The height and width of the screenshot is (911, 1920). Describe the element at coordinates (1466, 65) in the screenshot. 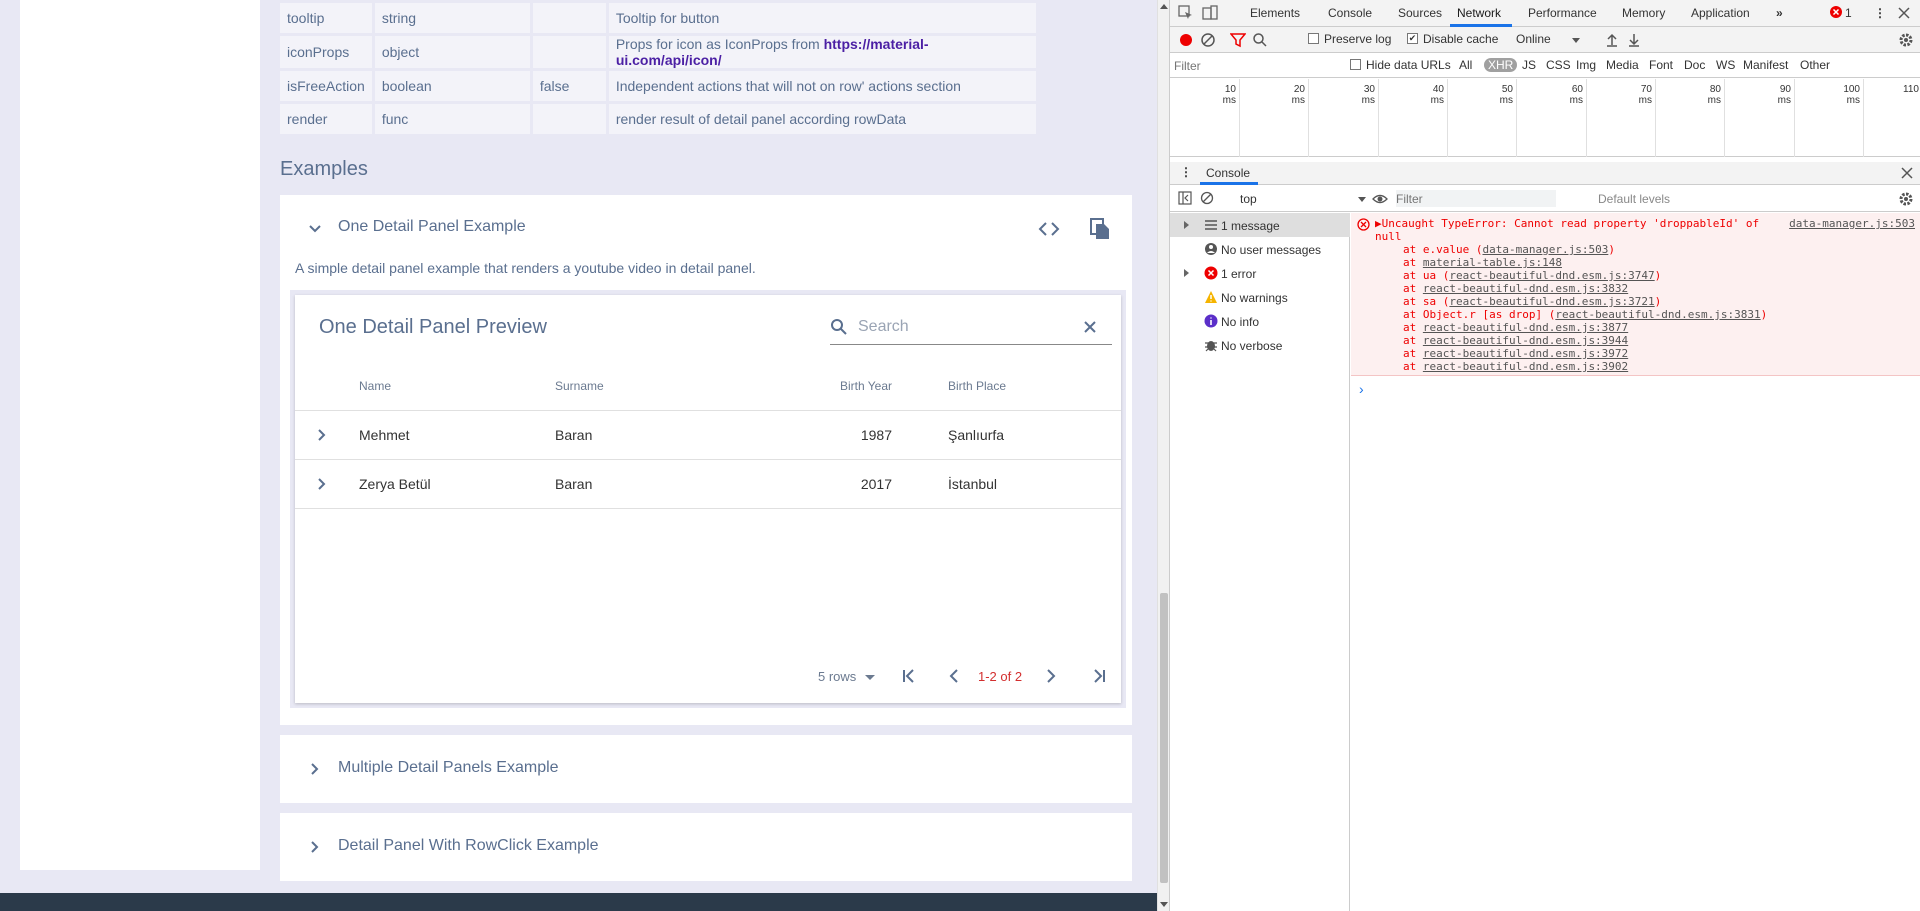

I see `filter-all: All` at that location.